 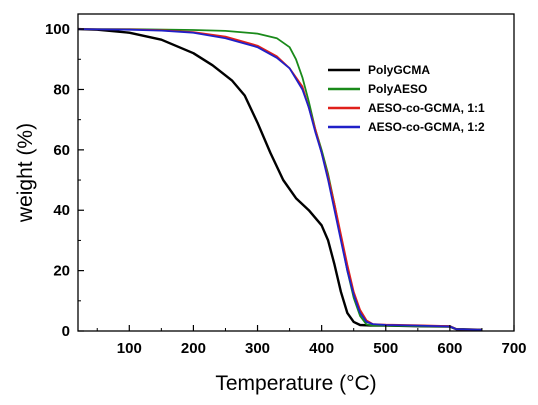 What do you see at coordinates (397, 89) in the screenshot?
I see `legend-label: PolyAESO` at bounding box center [397, 89].